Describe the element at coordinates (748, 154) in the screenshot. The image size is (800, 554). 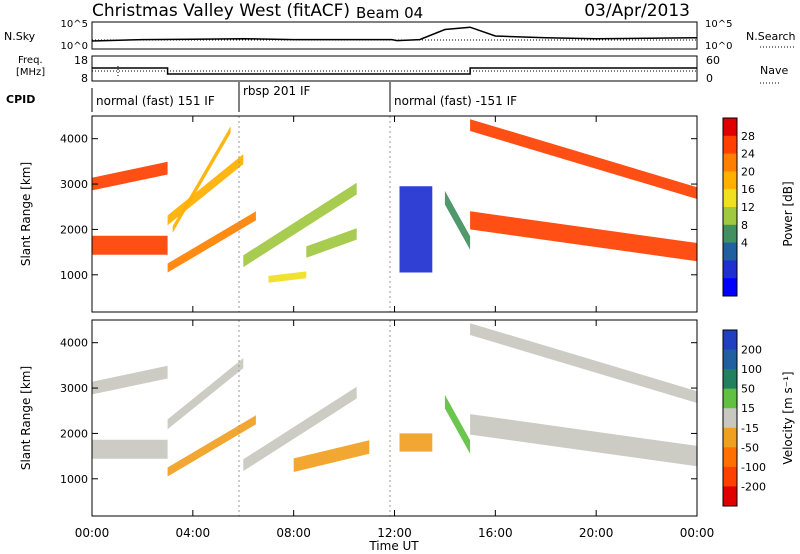
I see `colorbar-tick-label: 24` at that location.